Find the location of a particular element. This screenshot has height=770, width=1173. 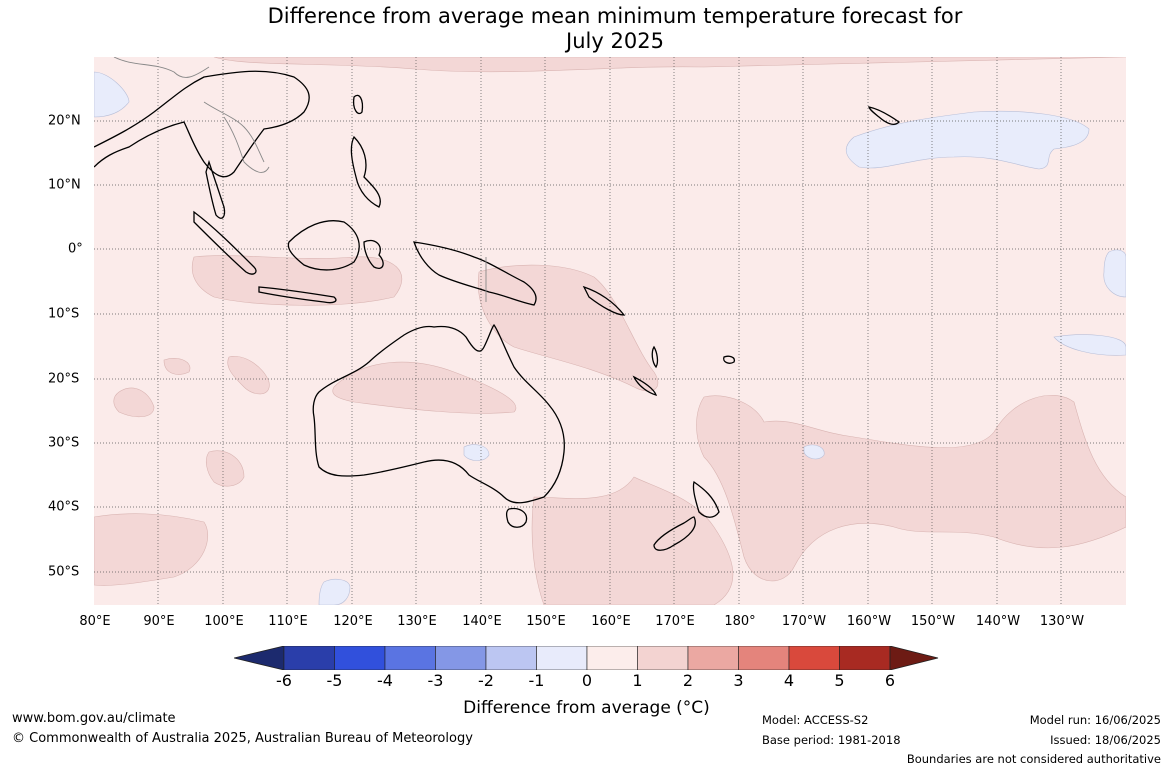

colorbar-extend-low is located at coordinates (259, 658).